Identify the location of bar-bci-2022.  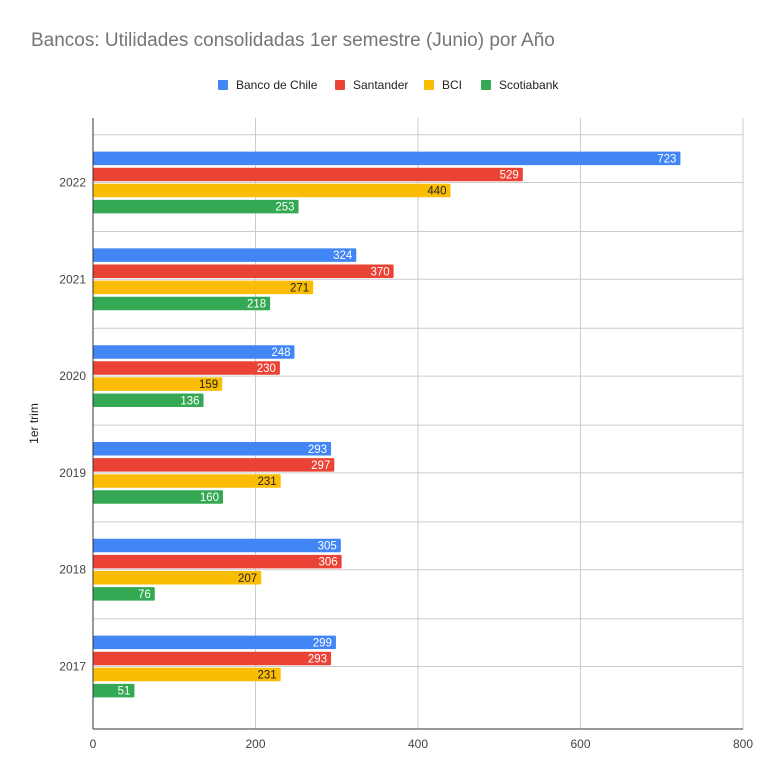
(272, 190).